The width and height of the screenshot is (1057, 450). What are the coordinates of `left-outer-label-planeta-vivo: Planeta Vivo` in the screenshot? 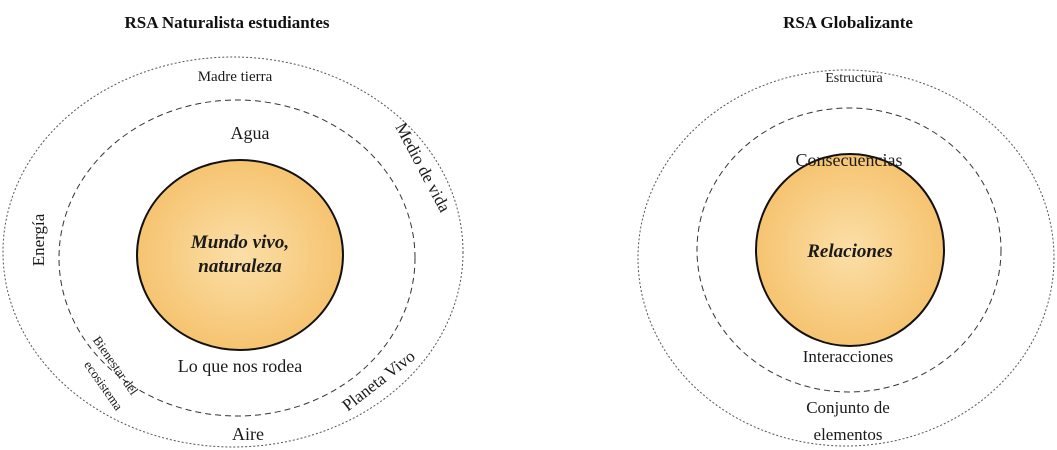 It's located at (378, 380).